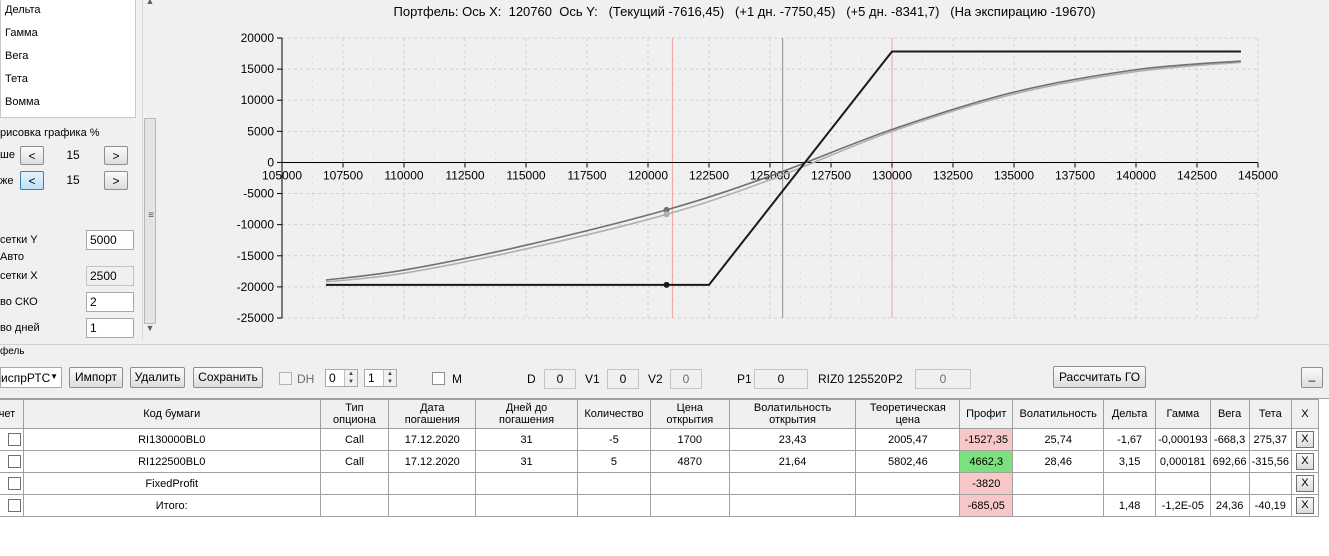 The height and width of the screenshot is (556, 1329). Describe the element at coordinates (986, 505) in the screenshot. I see `cell-profit: -685,05` at that location.